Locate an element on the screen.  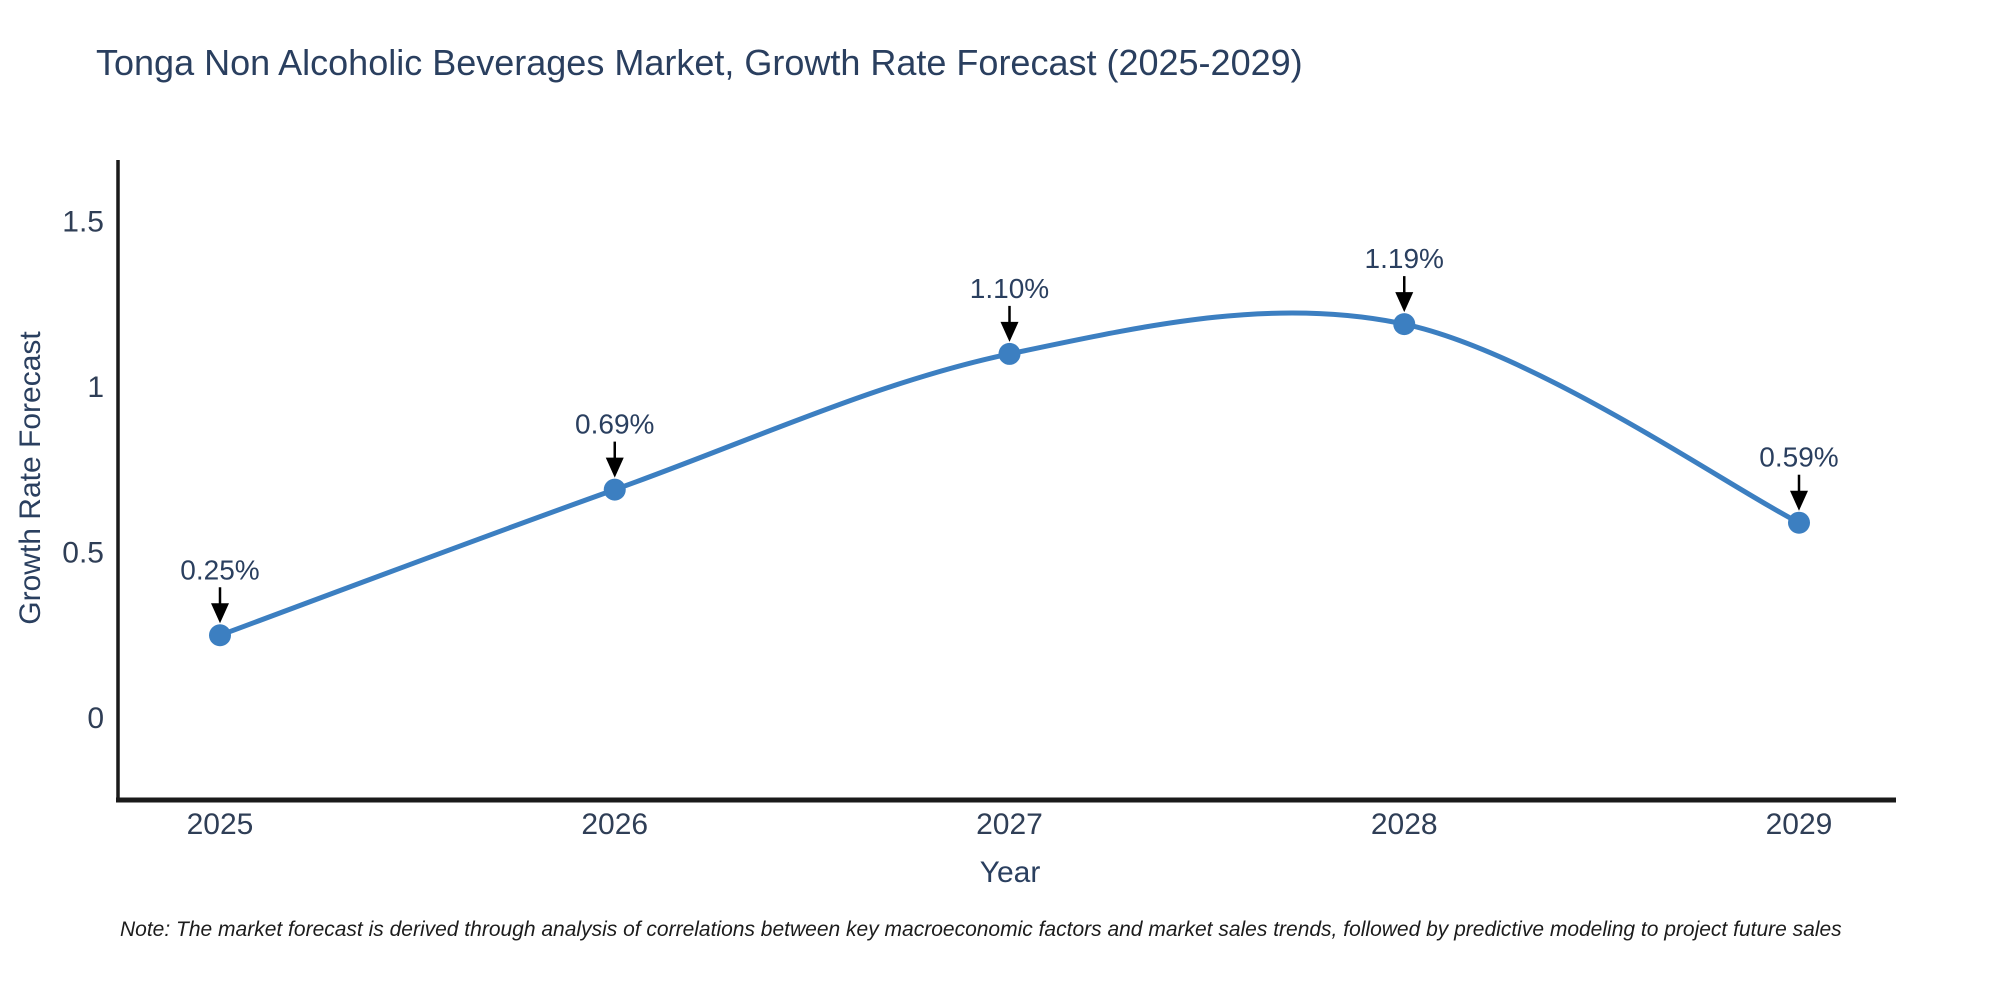
x-tick-label: 2026 is located at coordinates (614, 824).